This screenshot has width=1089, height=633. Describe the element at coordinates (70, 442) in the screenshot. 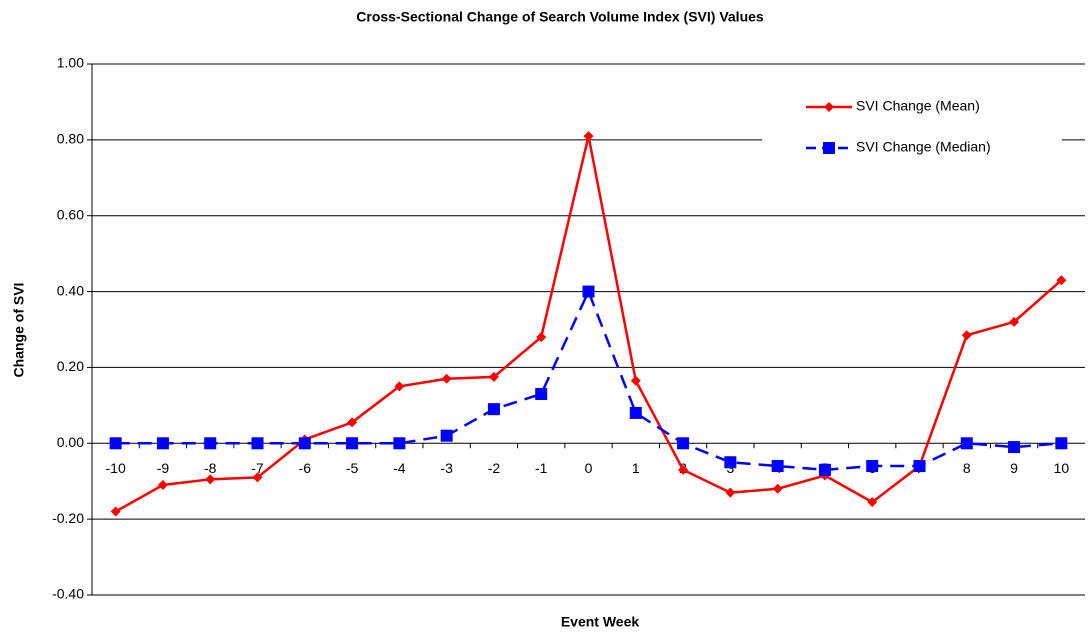

I see `y-tick-label: 0.00` at that location.